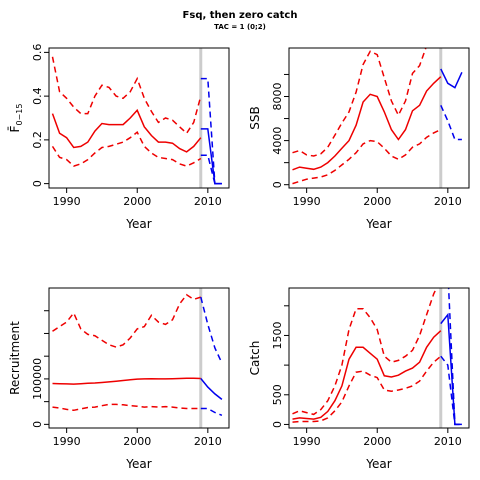 Image resolution: width=480 pixels, height=480 pixels. What do you see at coordinates (37, 53) in the screenshot?
I see `fbar-ytick-label: 0.6` at bounding box center [37, 53].